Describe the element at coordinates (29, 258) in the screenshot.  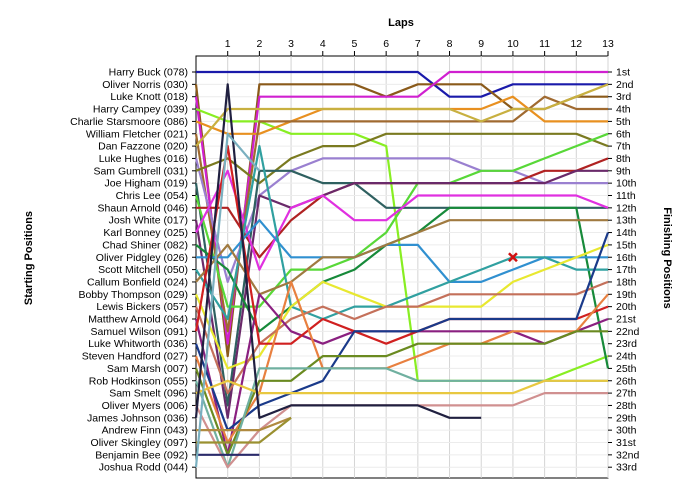
I see `left-axis-title: Starting Positions` at that location.